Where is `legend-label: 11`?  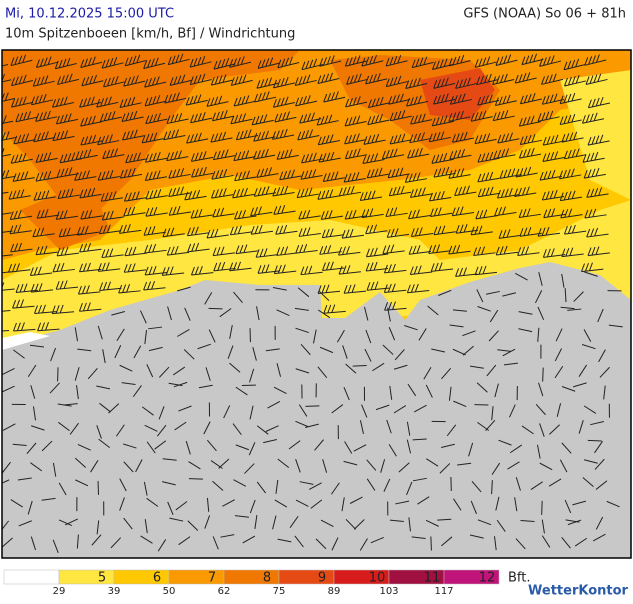
legend-label: 11 is located at coordinates (432, 578).